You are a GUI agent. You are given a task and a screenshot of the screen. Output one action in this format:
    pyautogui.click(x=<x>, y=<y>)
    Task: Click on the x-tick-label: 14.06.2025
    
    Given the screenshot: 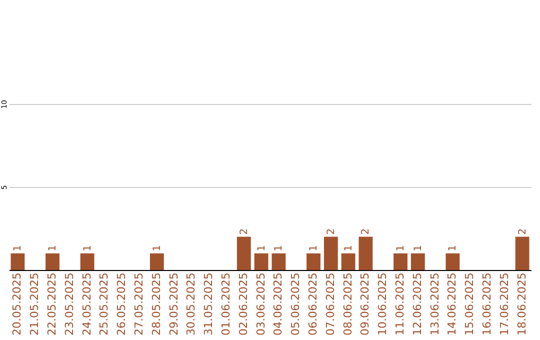 What is the action you would take?
    pyautogui.click(x=452, y=304)
    